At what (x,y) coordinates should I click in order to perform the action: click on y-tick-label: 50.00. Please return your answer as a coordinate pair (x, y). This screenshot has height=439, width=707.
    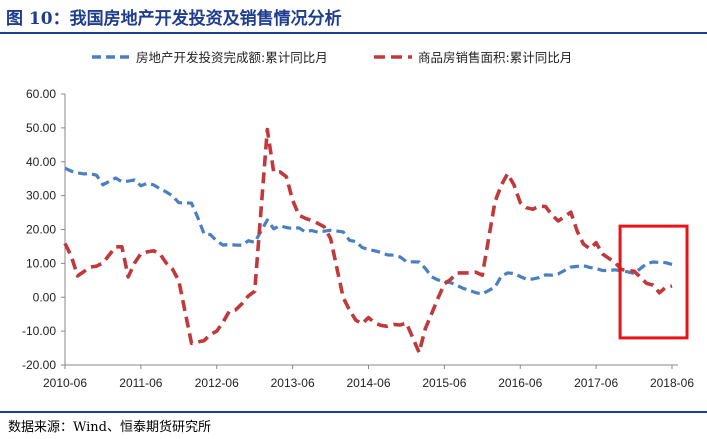
    Looking at the image, I should click on (41, 128).